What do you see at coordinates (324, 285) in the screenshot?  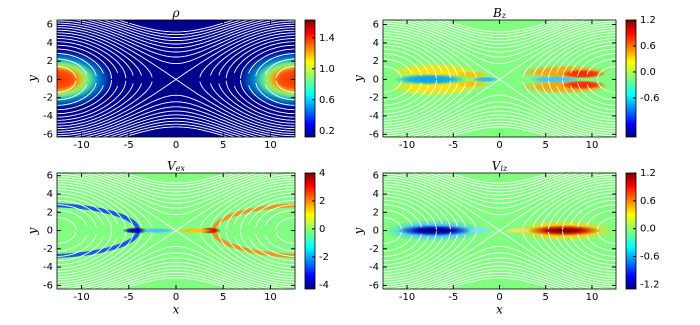 I see `colorbar-tick-label: -4` at bounding box center [324, 285].